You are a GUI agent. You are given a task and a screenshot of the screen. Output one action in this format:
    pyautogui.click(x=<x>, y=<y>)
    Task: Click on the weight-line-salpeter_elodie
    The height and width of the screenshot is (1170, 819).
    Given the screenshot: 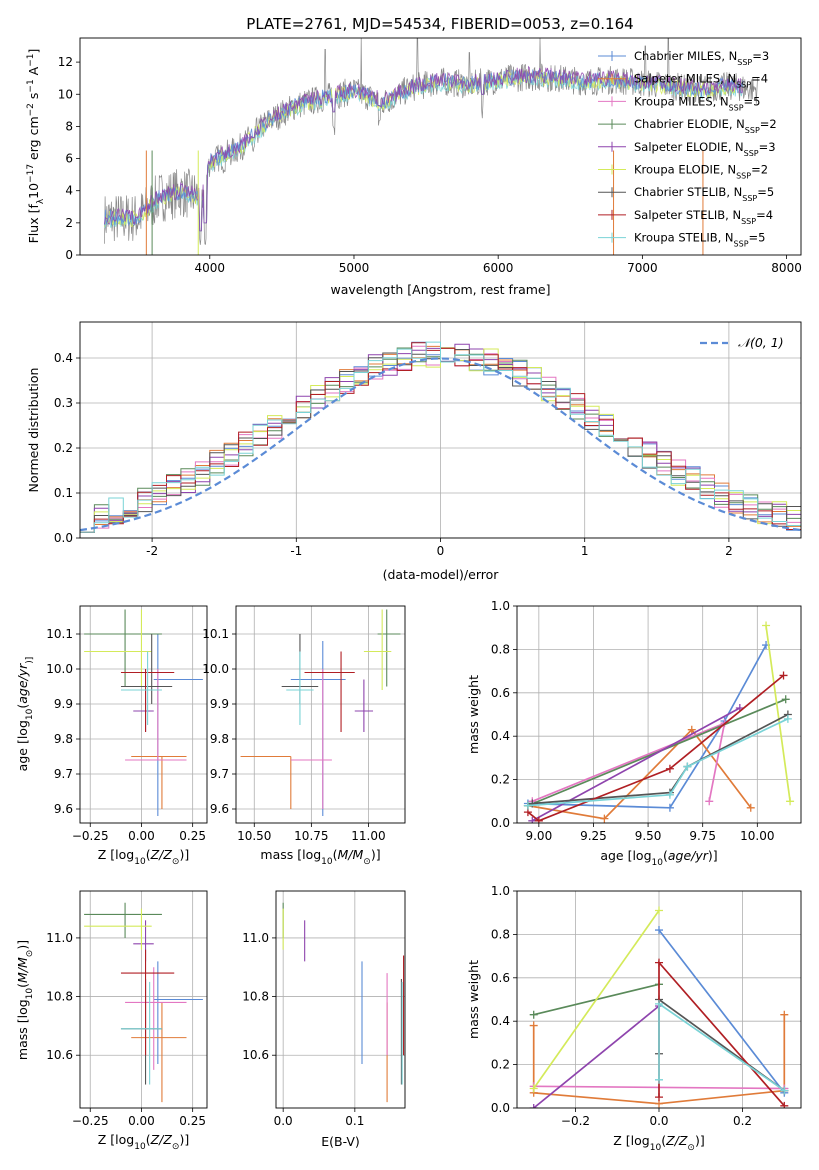 What is the action you would take?
    pyautogui.click(x=596, y=1056)
    